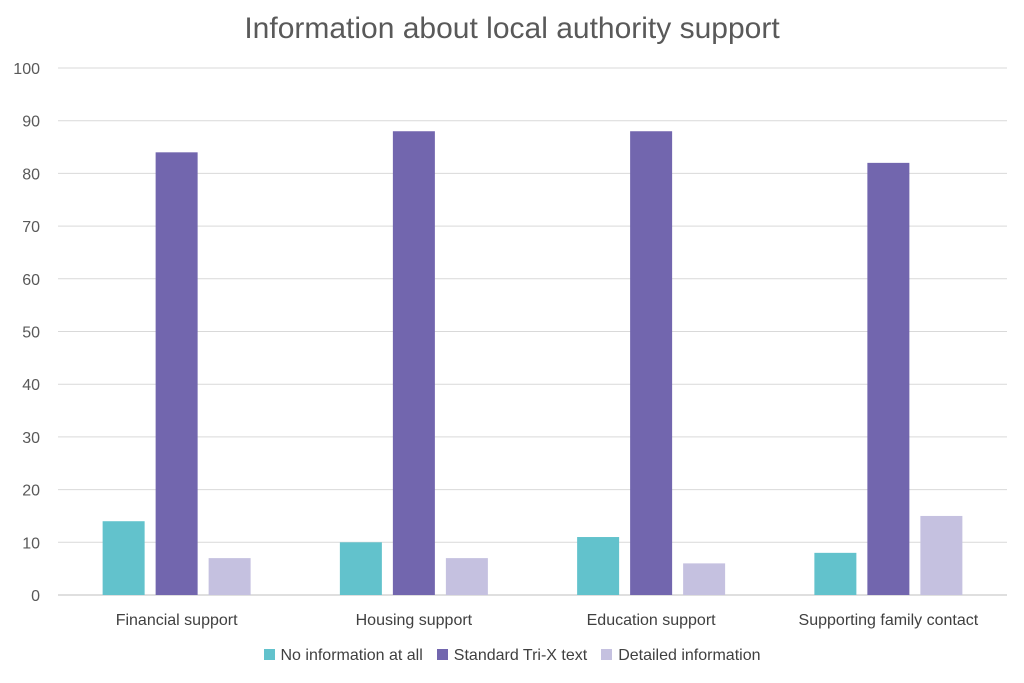 The height and width of the screenshot is (683, 1024). I want to click on y-tick-label: 90, so click(31, 122).